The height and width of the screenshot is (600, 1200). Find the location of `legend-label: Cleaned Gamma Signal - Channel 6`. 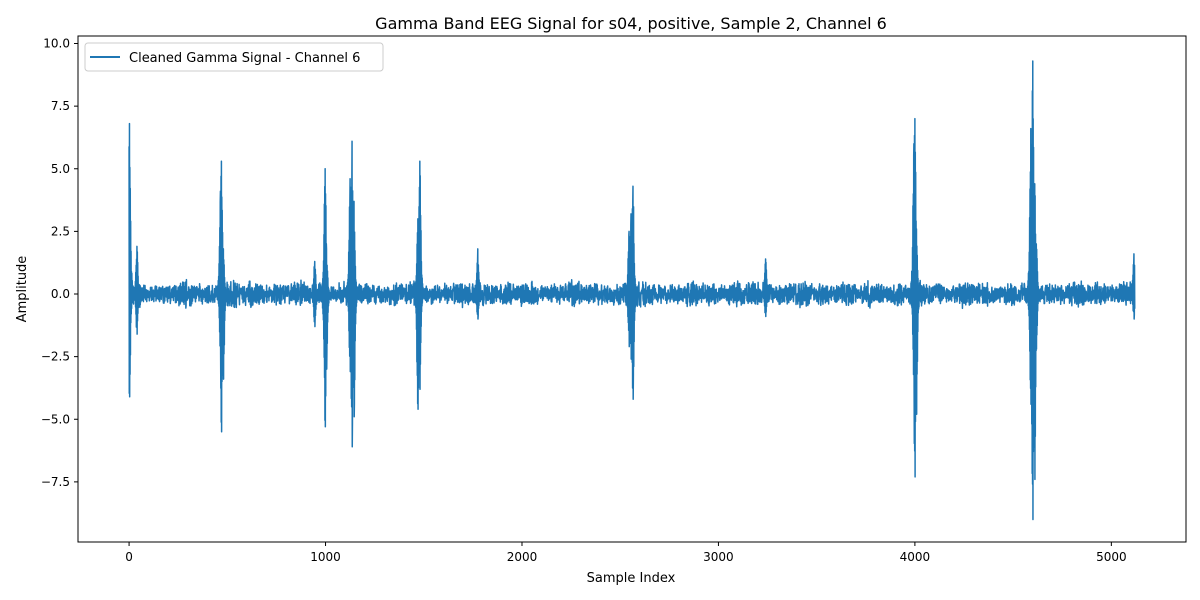

legend-label: Cleaned Gamma Signal - Channel 6 is located at coordinates (244, 58).